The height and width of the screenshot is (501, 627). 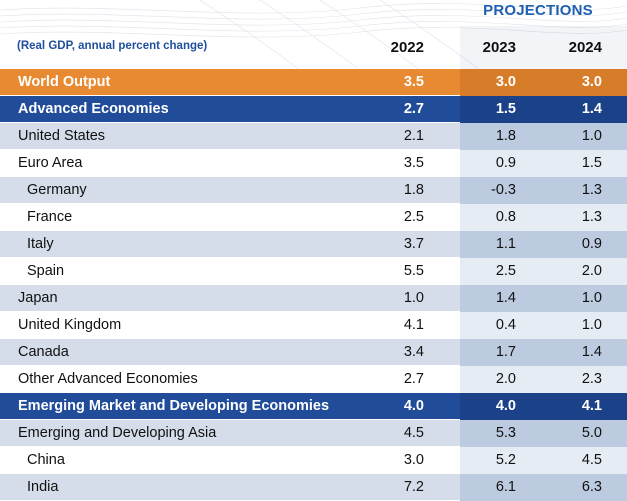 What do you see at coordinates (413, 136) in the screenshot?
I see `value-2022: 2.1` at bounding box center [413, 136].